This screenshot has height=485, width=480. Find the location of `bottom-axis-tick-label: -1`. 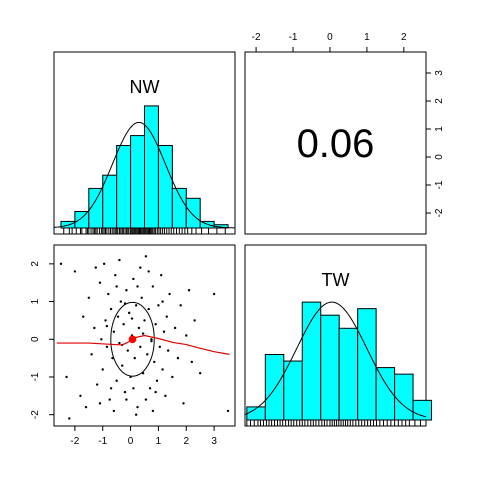

bottom-axis-tick-label: -1 is located at coordinates (102, 441).